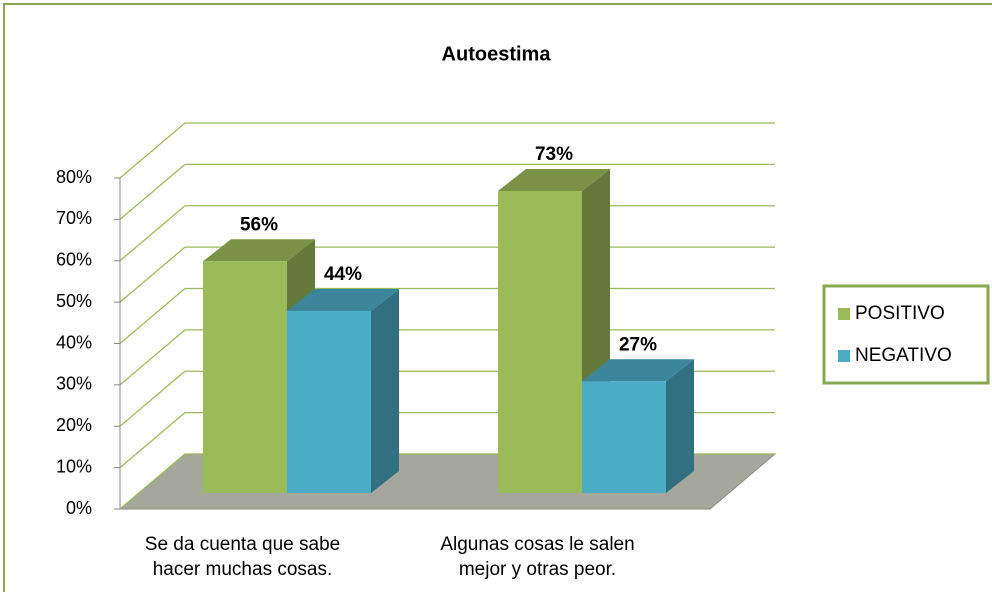 This screenshot has width=992, height=592. I want to click on legend-label: NEGATIVO, so click(903, 355).